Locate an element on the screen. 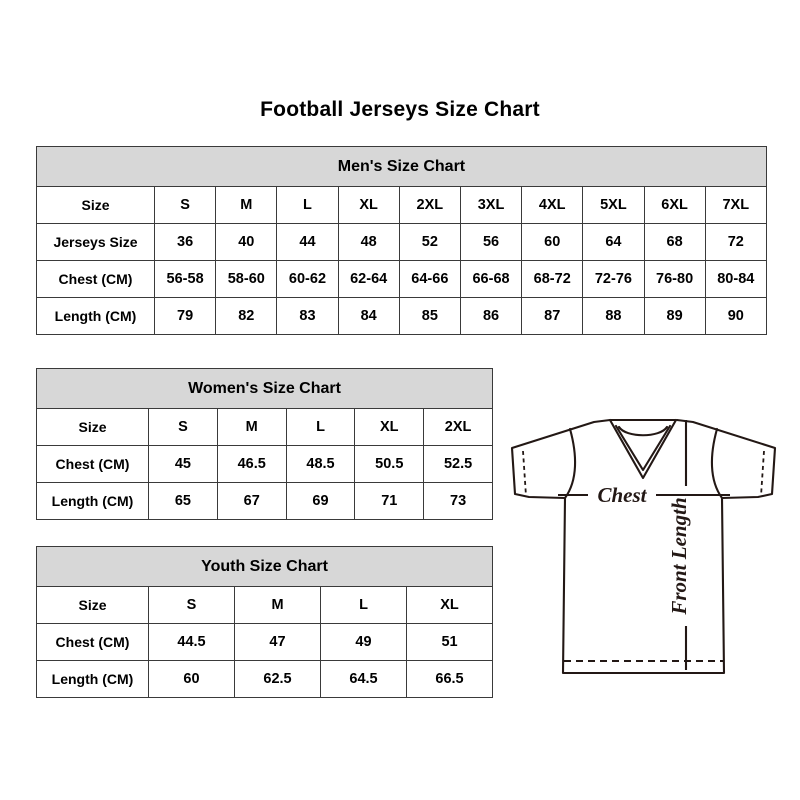 Image resolution: width=800 pixels, height=800 pixels. table-cell-size: 7XL is located at coordinates (735, 205).